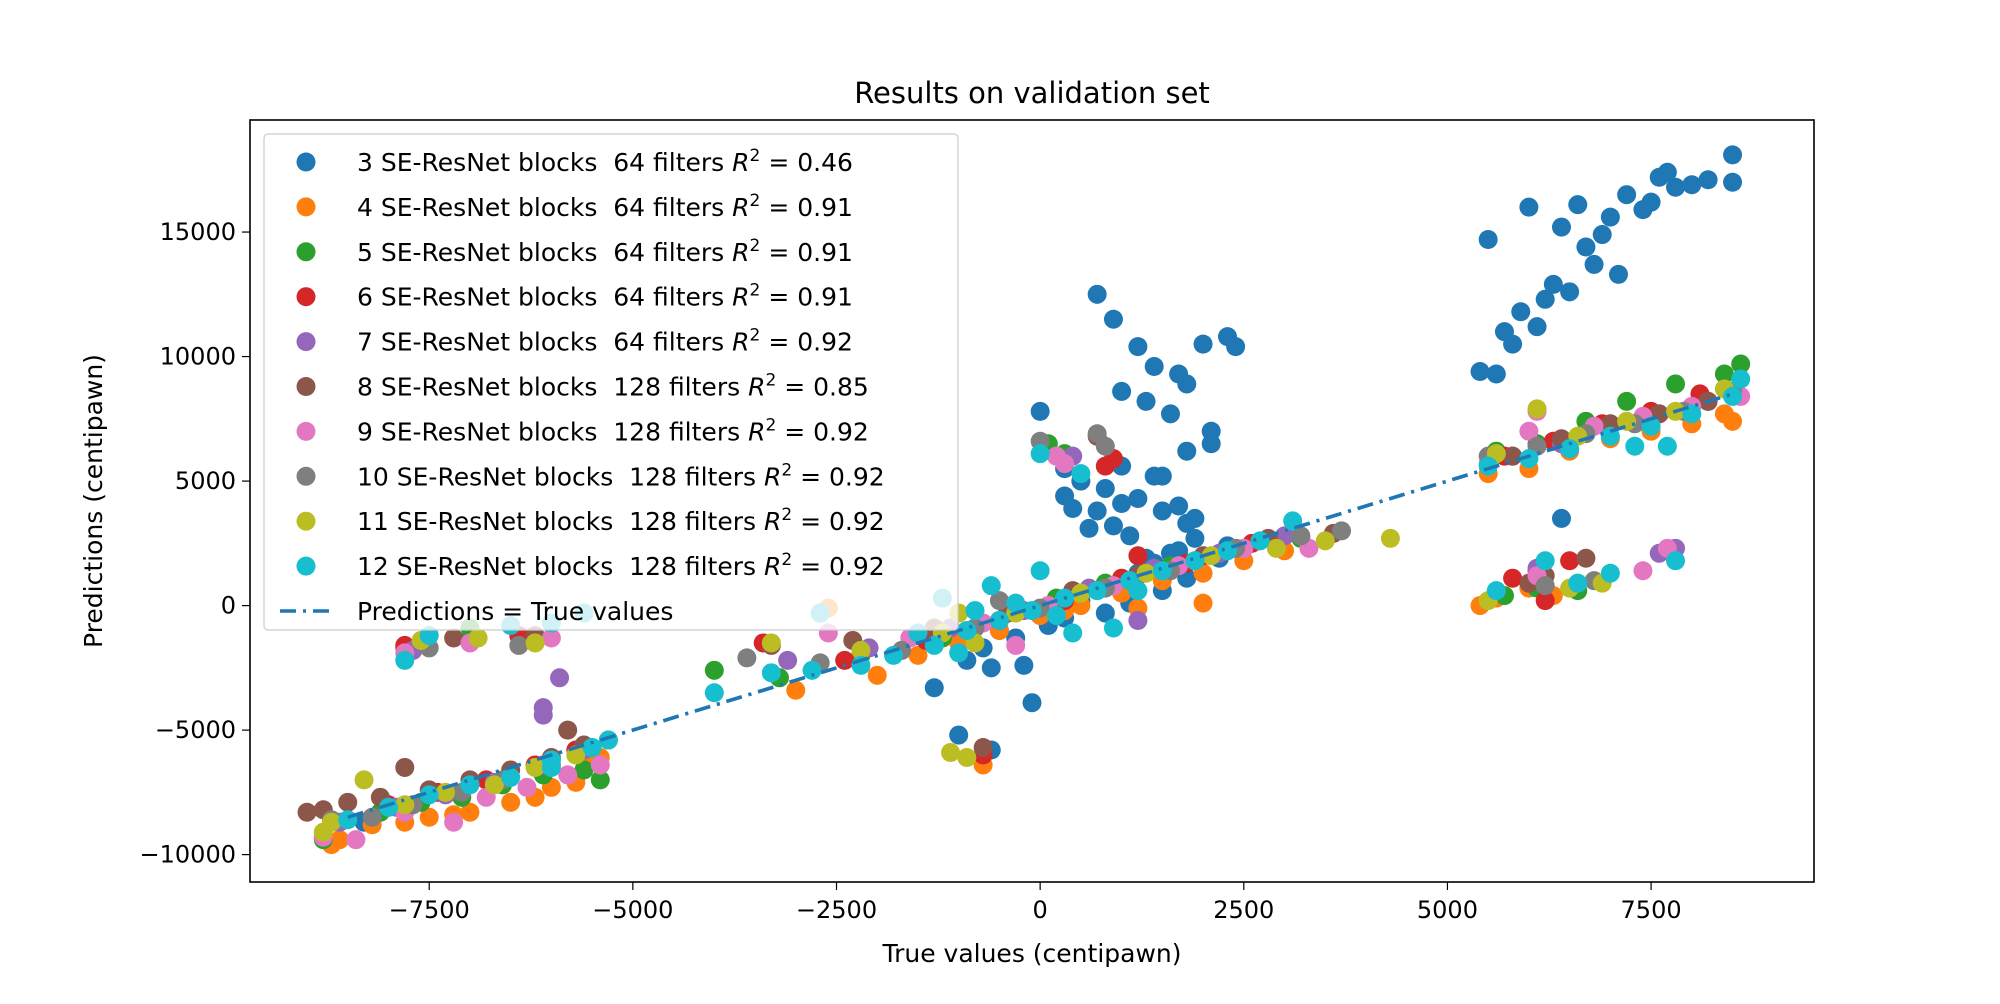 This screenshot has width=2000, height=1004. What do you see at coordinates (582, 386) in the screenshot?
I see `legend-entry: 8 SE-ResNet blocks 128 filters R2 = 0.85` at bounding box center [582, 386].